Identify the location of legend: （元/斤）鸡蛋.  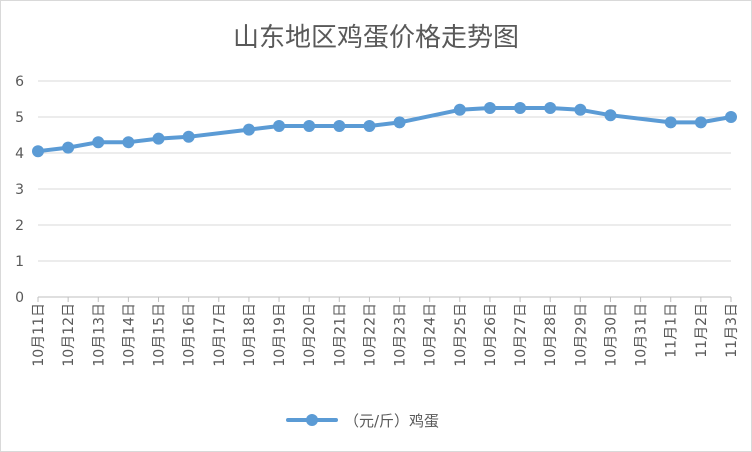
(362, 421).